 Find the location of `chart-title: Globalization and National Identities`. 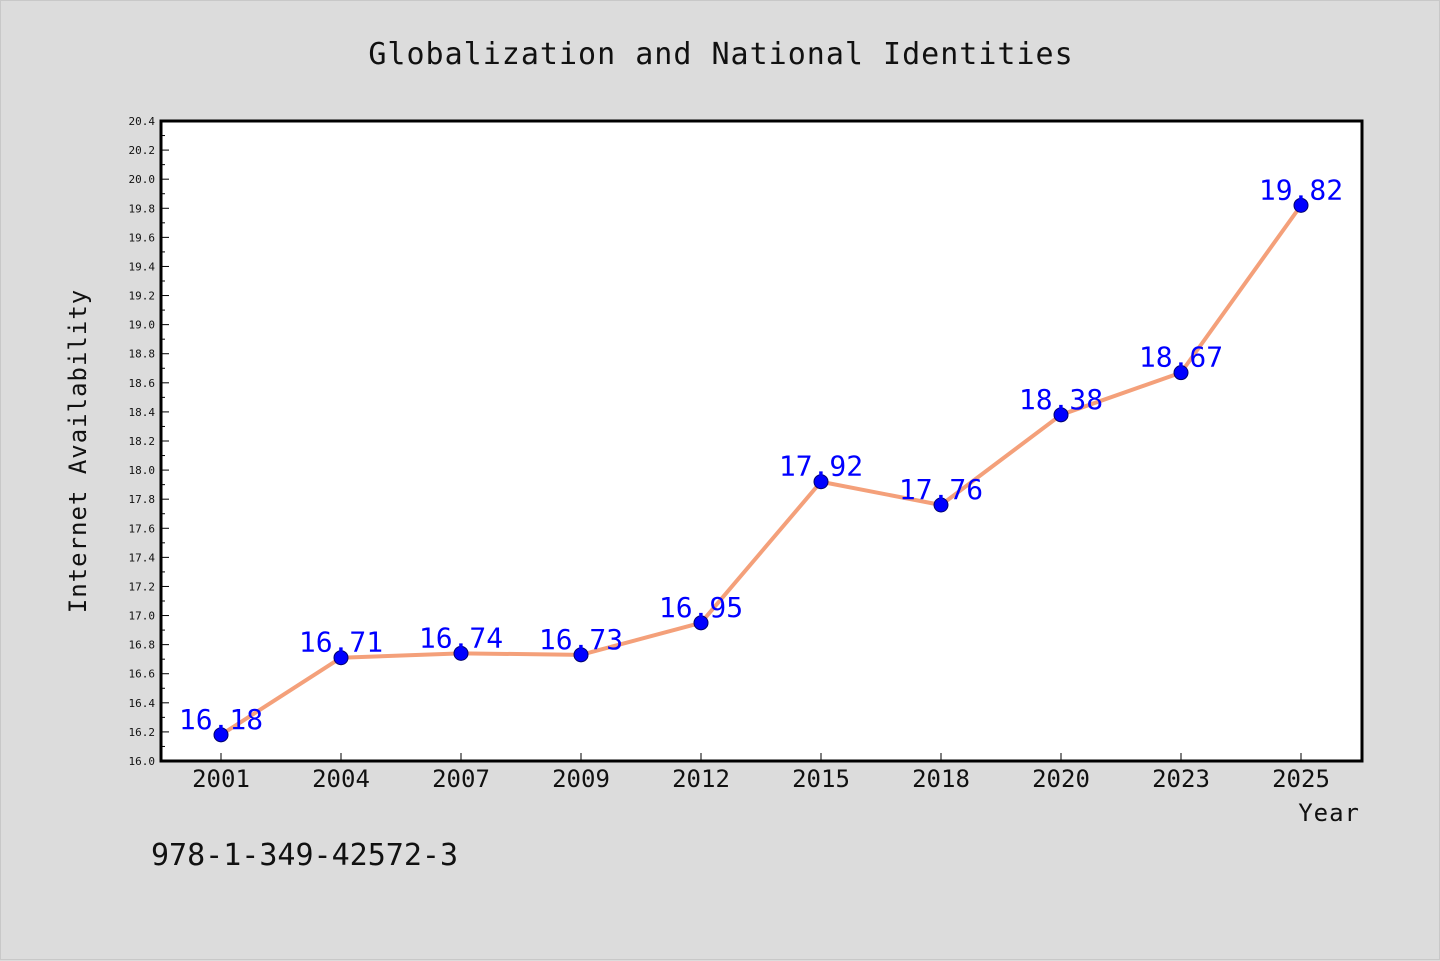

chart-title: Globalization and National Identities is located at coordinates (720, 54).